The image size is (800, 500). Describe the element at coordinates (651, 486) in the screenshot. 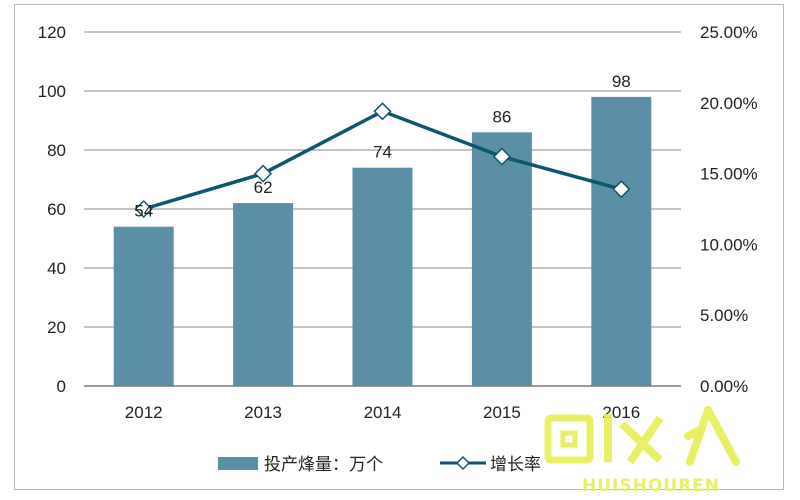

I see `watermark-sub-text: HUISHOUREN` at that location.